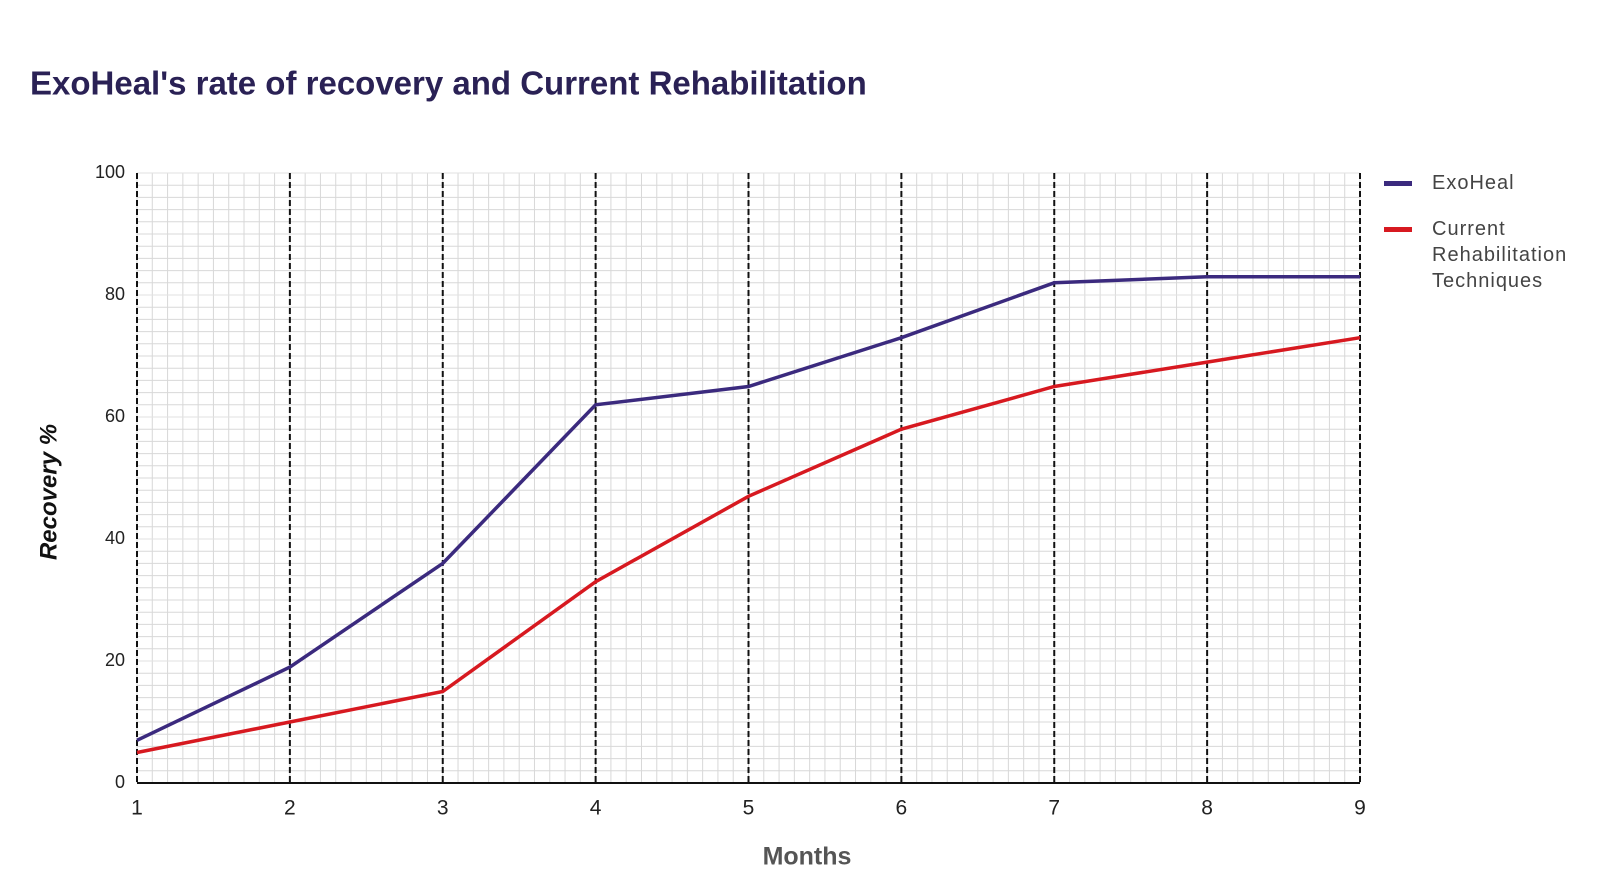  Describe the element at coordinates (1473, 183) in the screenshot. I see `legend-label: ExoHeal` at that location.